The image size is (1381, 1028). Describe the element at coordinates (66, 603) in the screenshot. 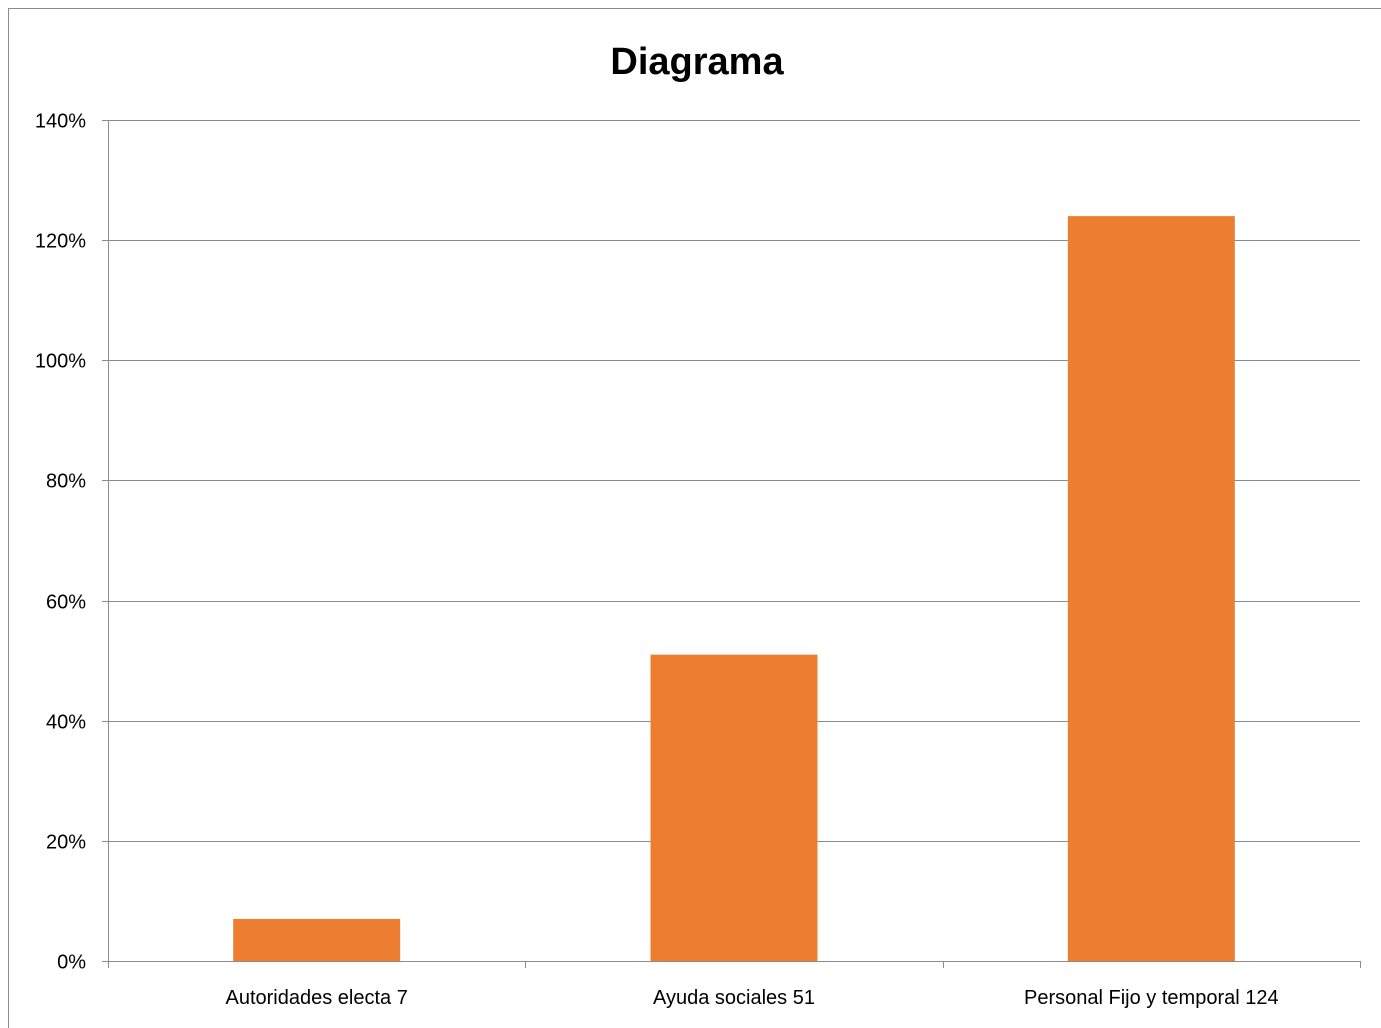

I see `y-tick-label: 60%` at that location.